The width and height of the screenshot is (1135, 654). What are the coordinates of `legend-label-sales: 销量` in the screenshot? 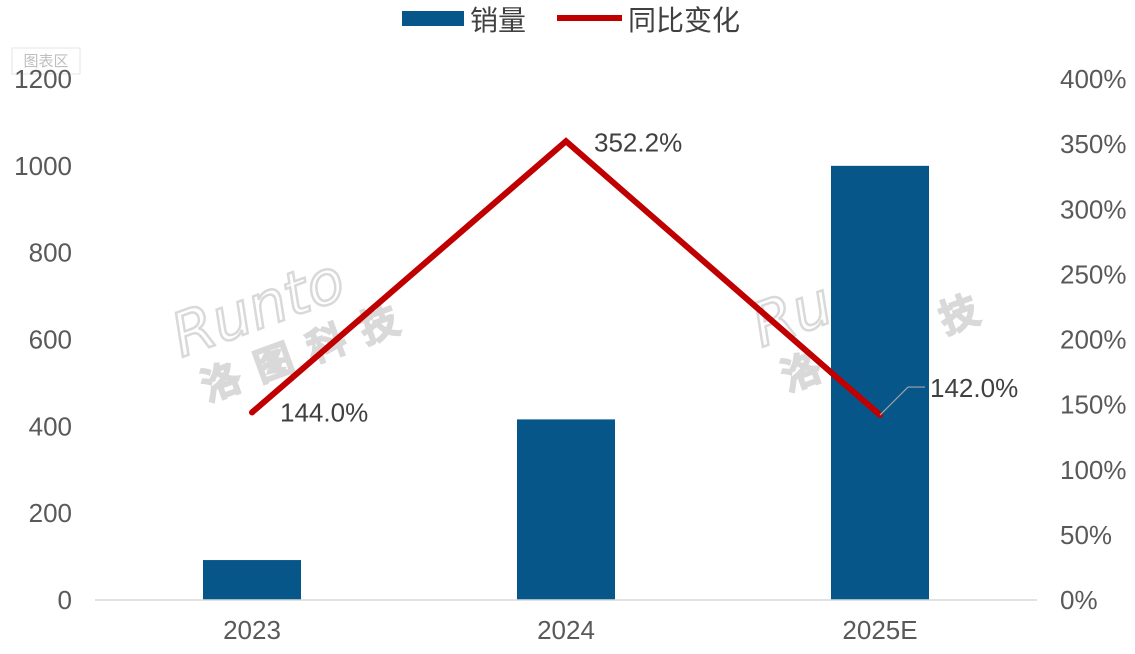 It's located at (498, 20).